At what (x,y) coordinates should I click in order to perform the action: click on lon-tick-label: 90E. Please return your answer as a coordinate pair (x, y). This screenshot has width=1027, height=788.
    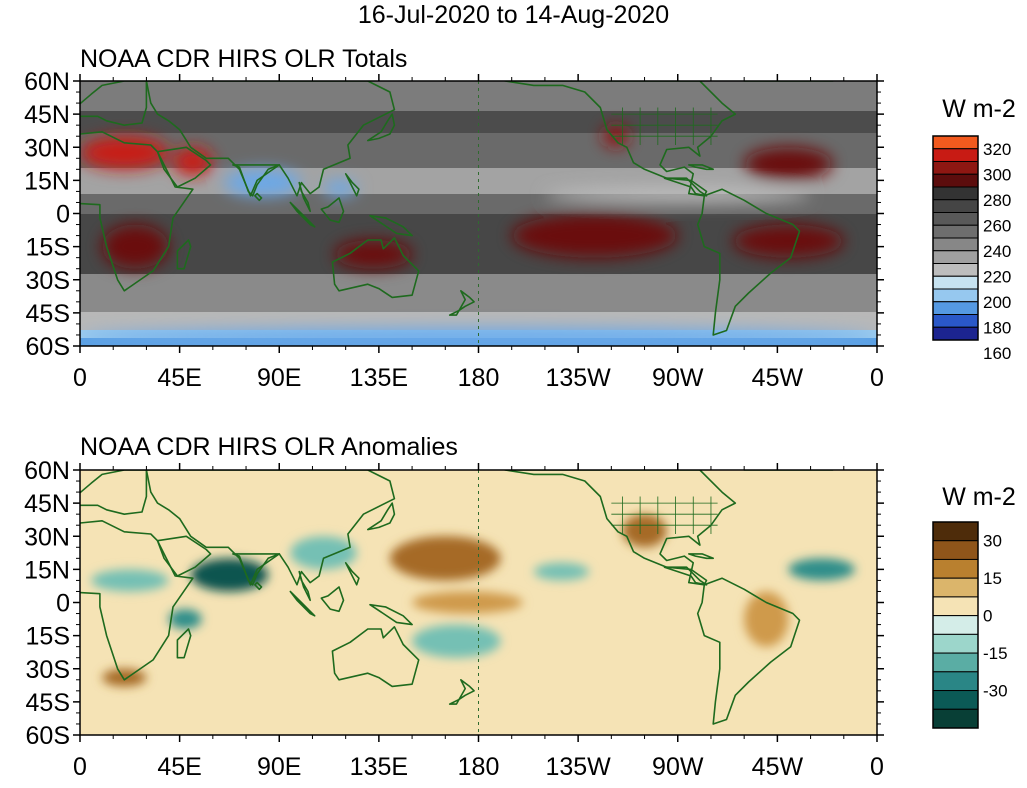
    Looking at the image, I should click on (279, 767).